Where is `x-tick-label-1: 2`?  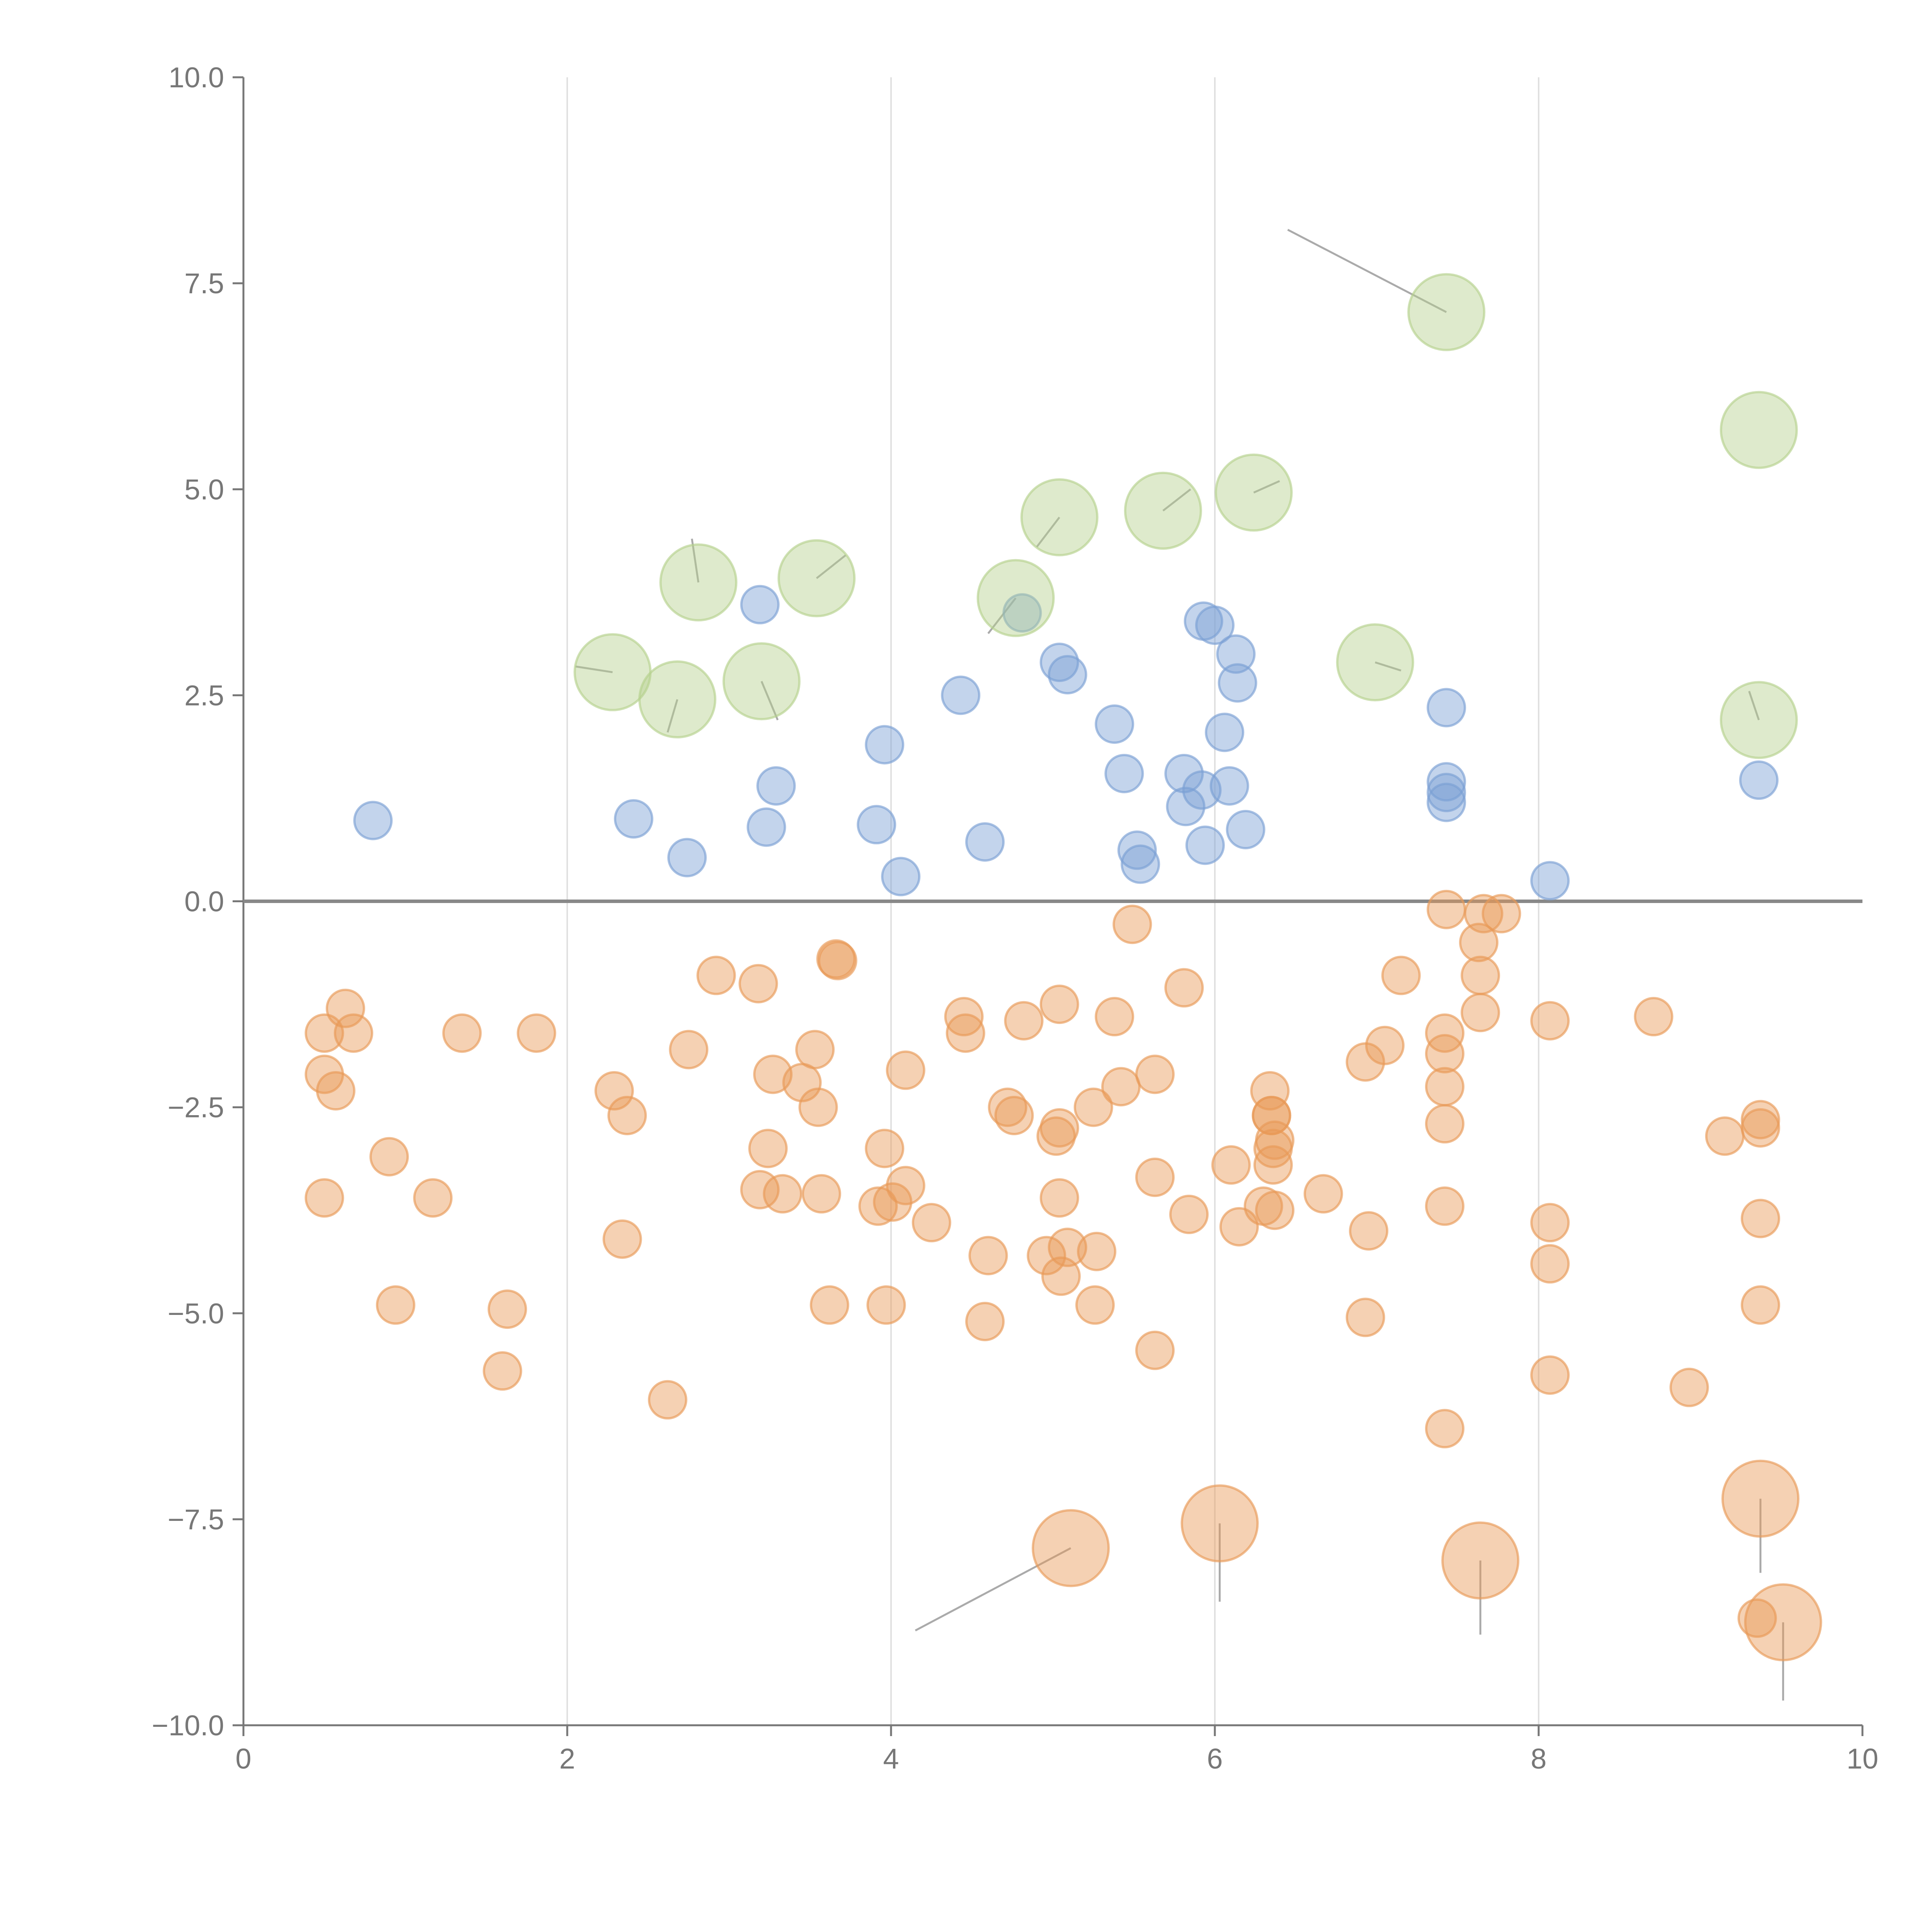 x-tick-label-1: 2 is located at coordinates (567, 1759).